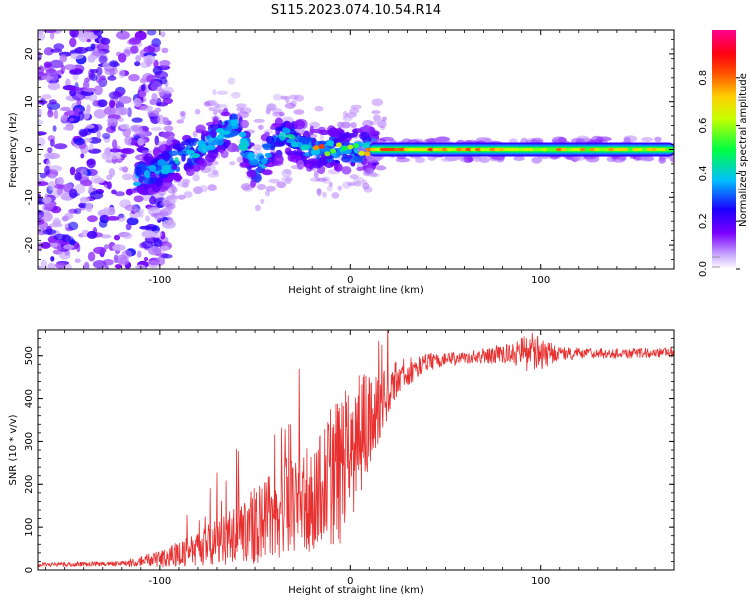 The width and height of the screenshot is (750, 600). I want to click on x-tick-label: 100, so click(540, 280).